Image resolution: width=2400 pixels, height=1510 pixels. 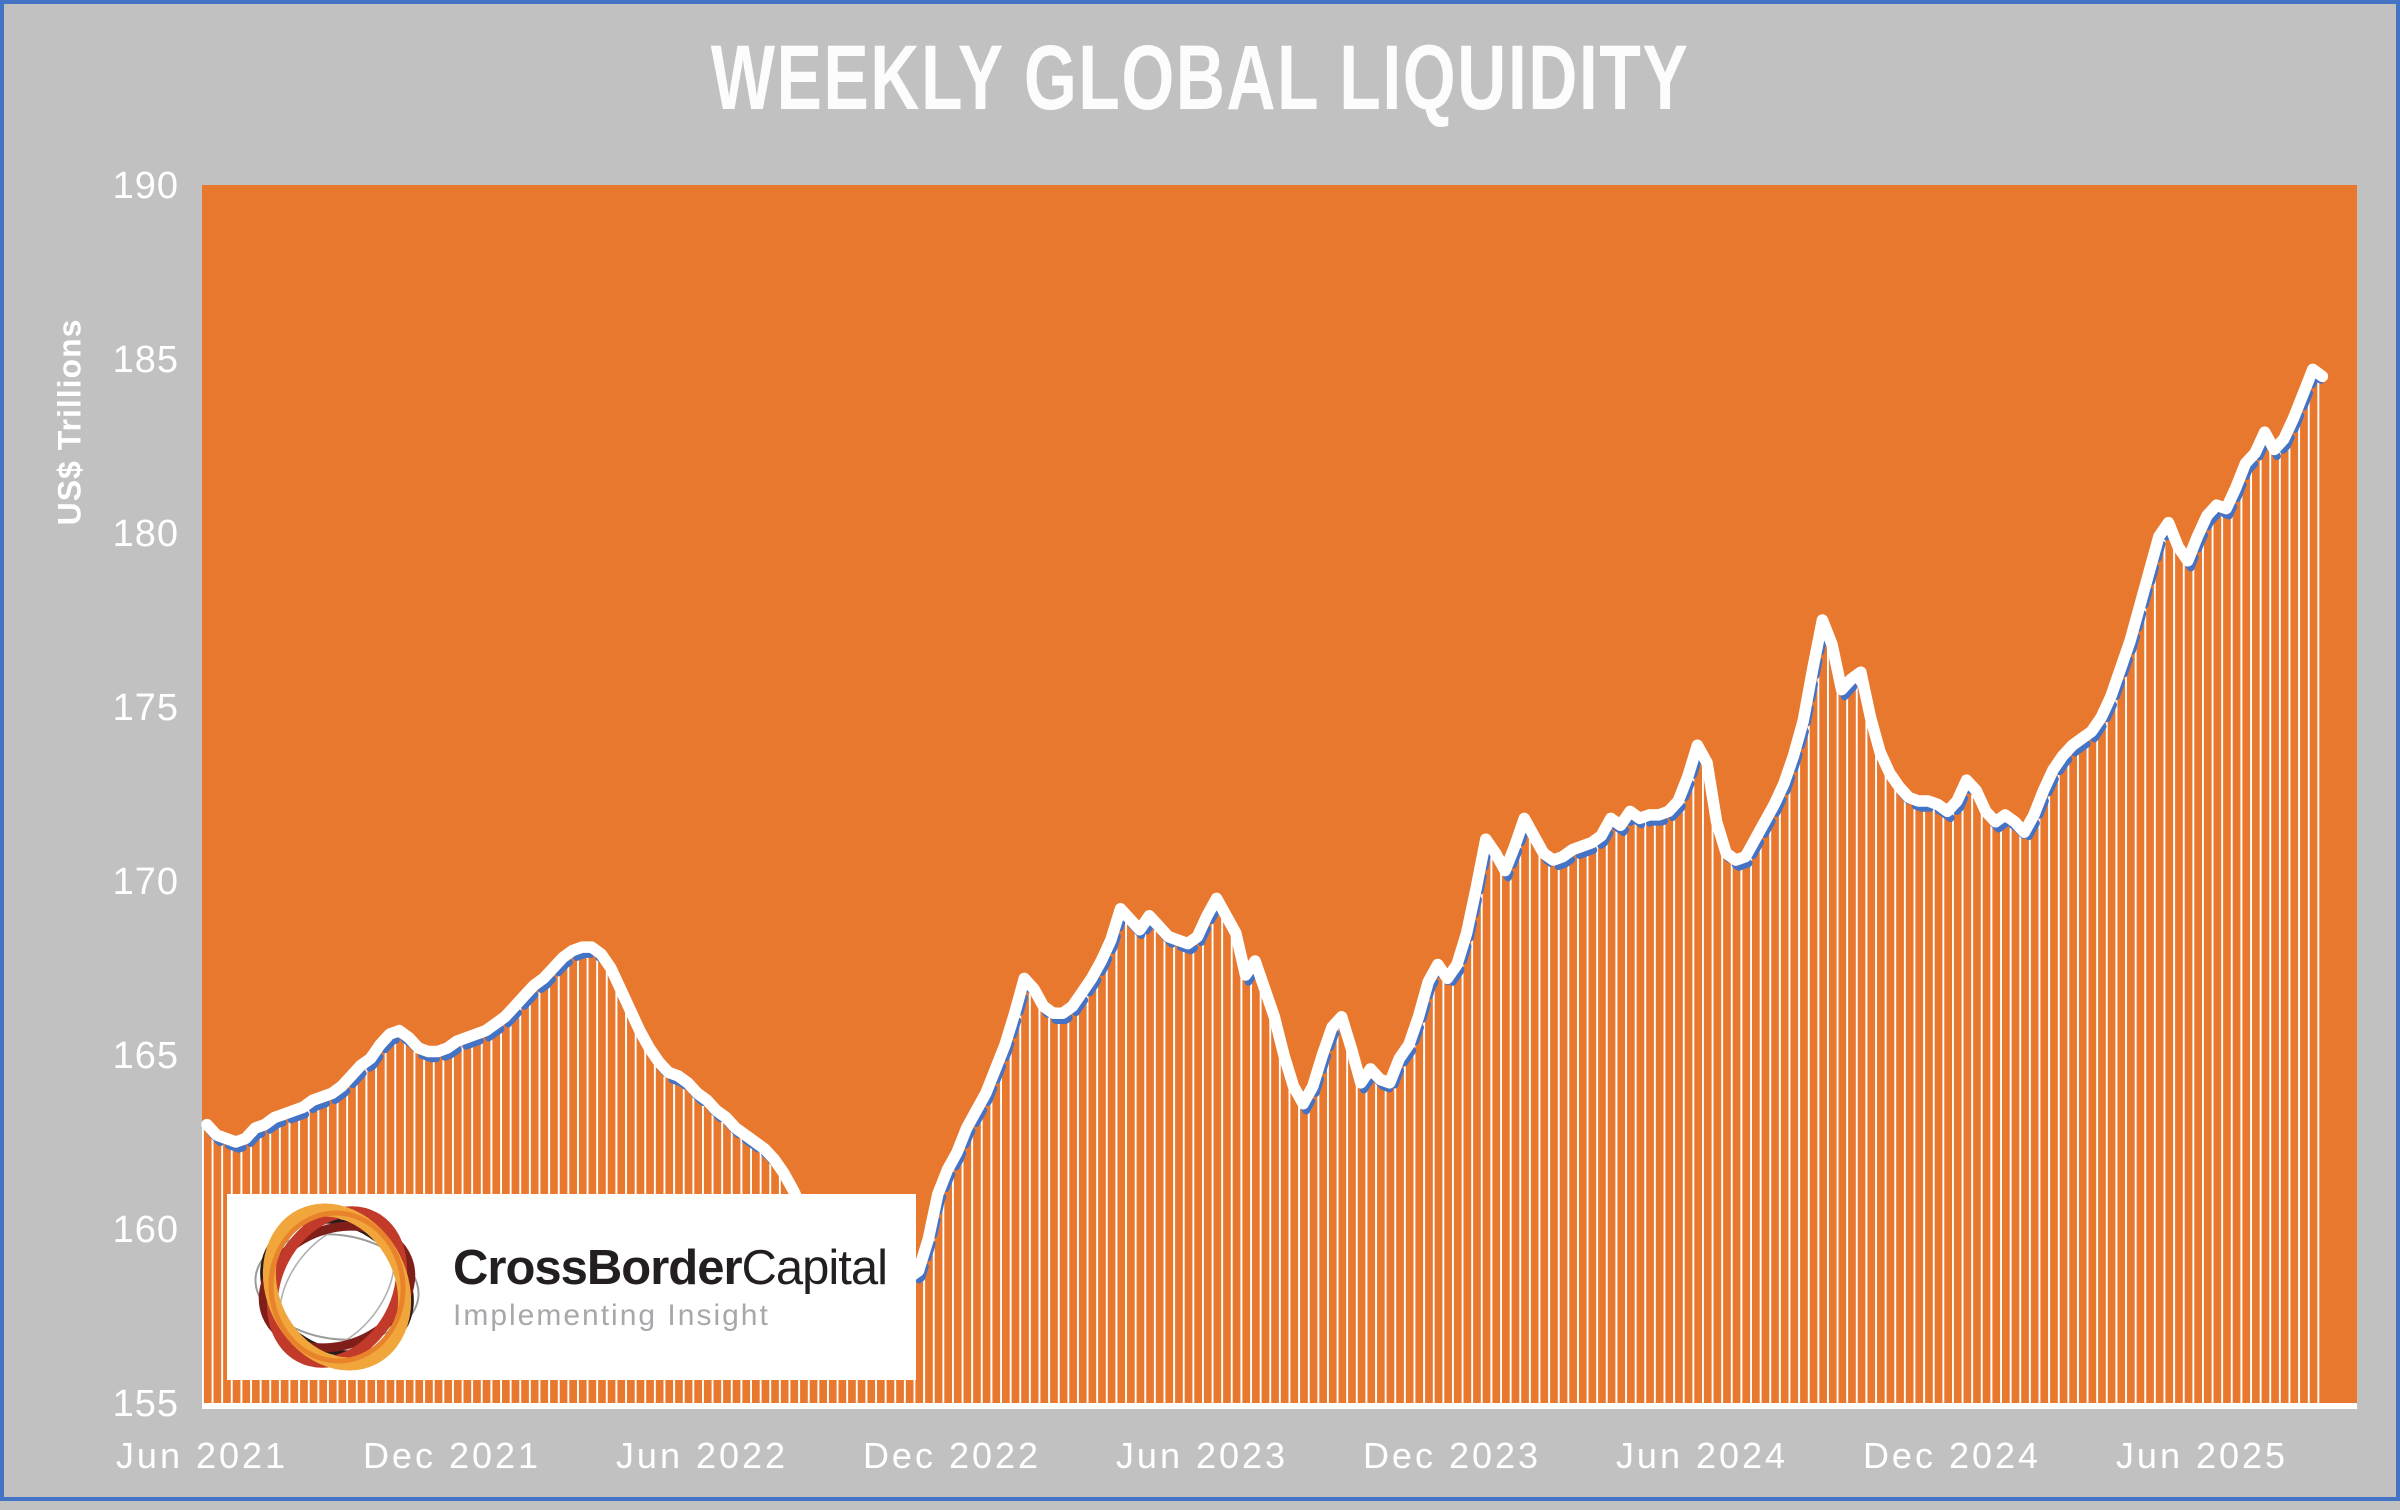 What do you see at coordinates (952, 1455) in the screenshot?
I see `x-tick-label: Dec 2022` at bounding box center [952, 1455].